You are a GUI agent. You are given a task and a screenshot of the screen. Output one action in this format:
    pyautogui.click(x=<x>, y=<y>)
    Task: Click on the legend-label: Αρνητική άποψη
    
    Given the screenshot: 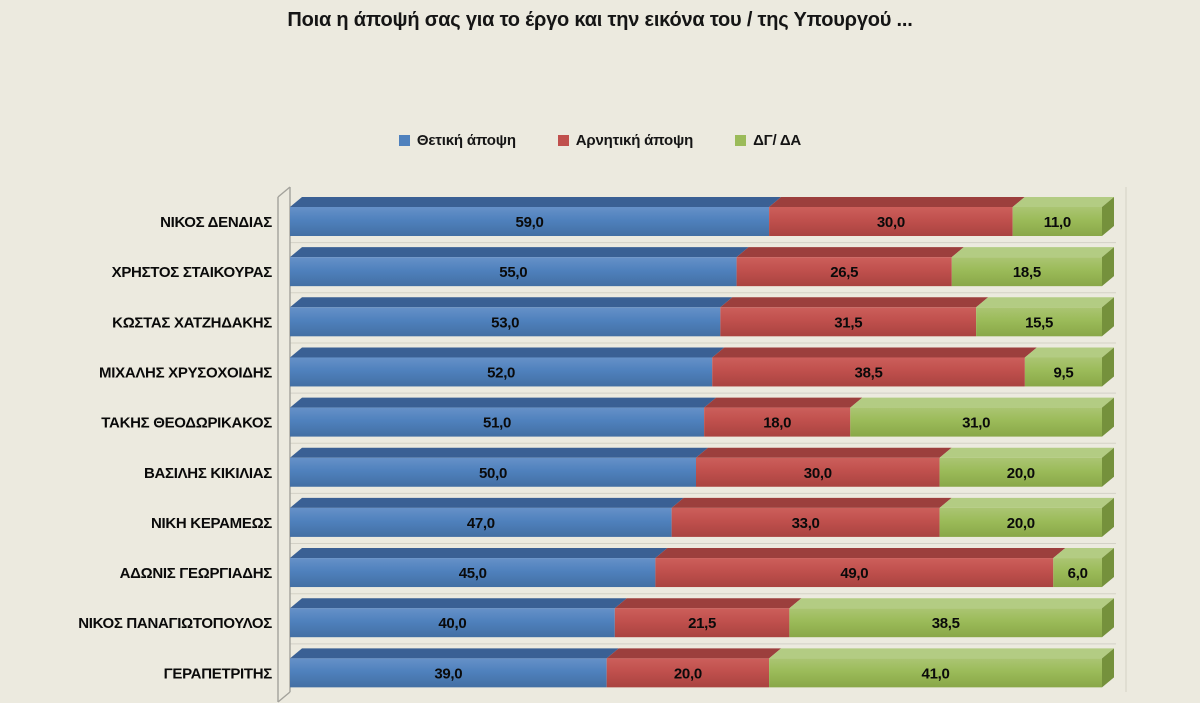 What is the action you would take?
    pyautogui.click(x=634, y=140)
    